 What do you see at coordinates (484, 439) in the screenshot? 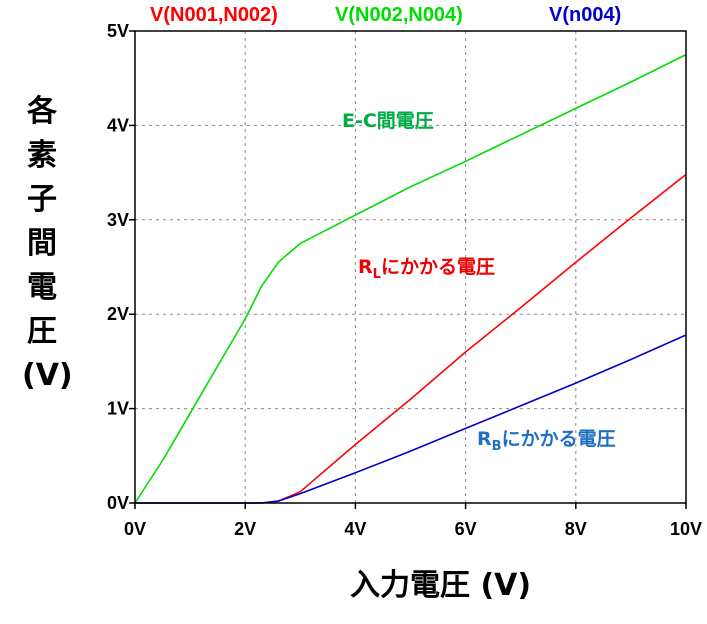
I see `annotation-rb-main: R` at bounding box center [484, 439].